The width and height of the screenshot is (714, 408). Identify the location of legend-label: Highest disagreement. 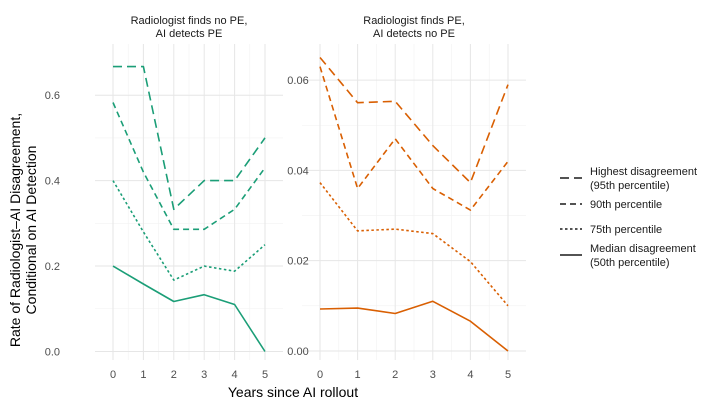
(643, 172).